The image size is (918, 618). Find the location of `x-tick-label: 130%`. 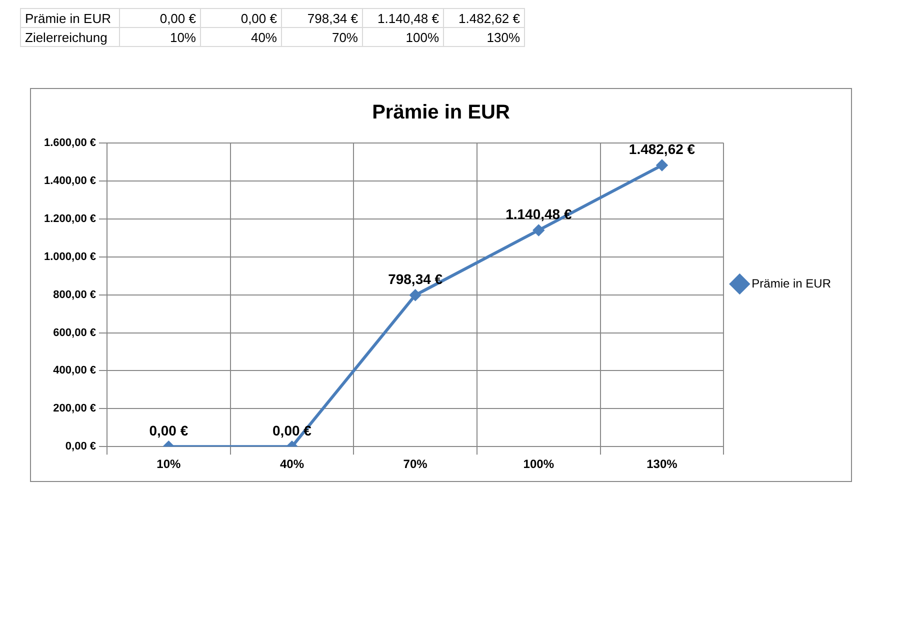

x-tick-label: 130% is located at coordinates (662, 464).